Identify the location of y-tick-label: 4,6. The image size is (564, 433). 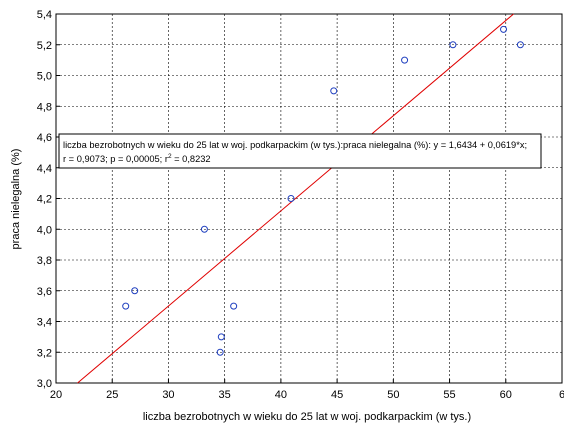
(44, 138).